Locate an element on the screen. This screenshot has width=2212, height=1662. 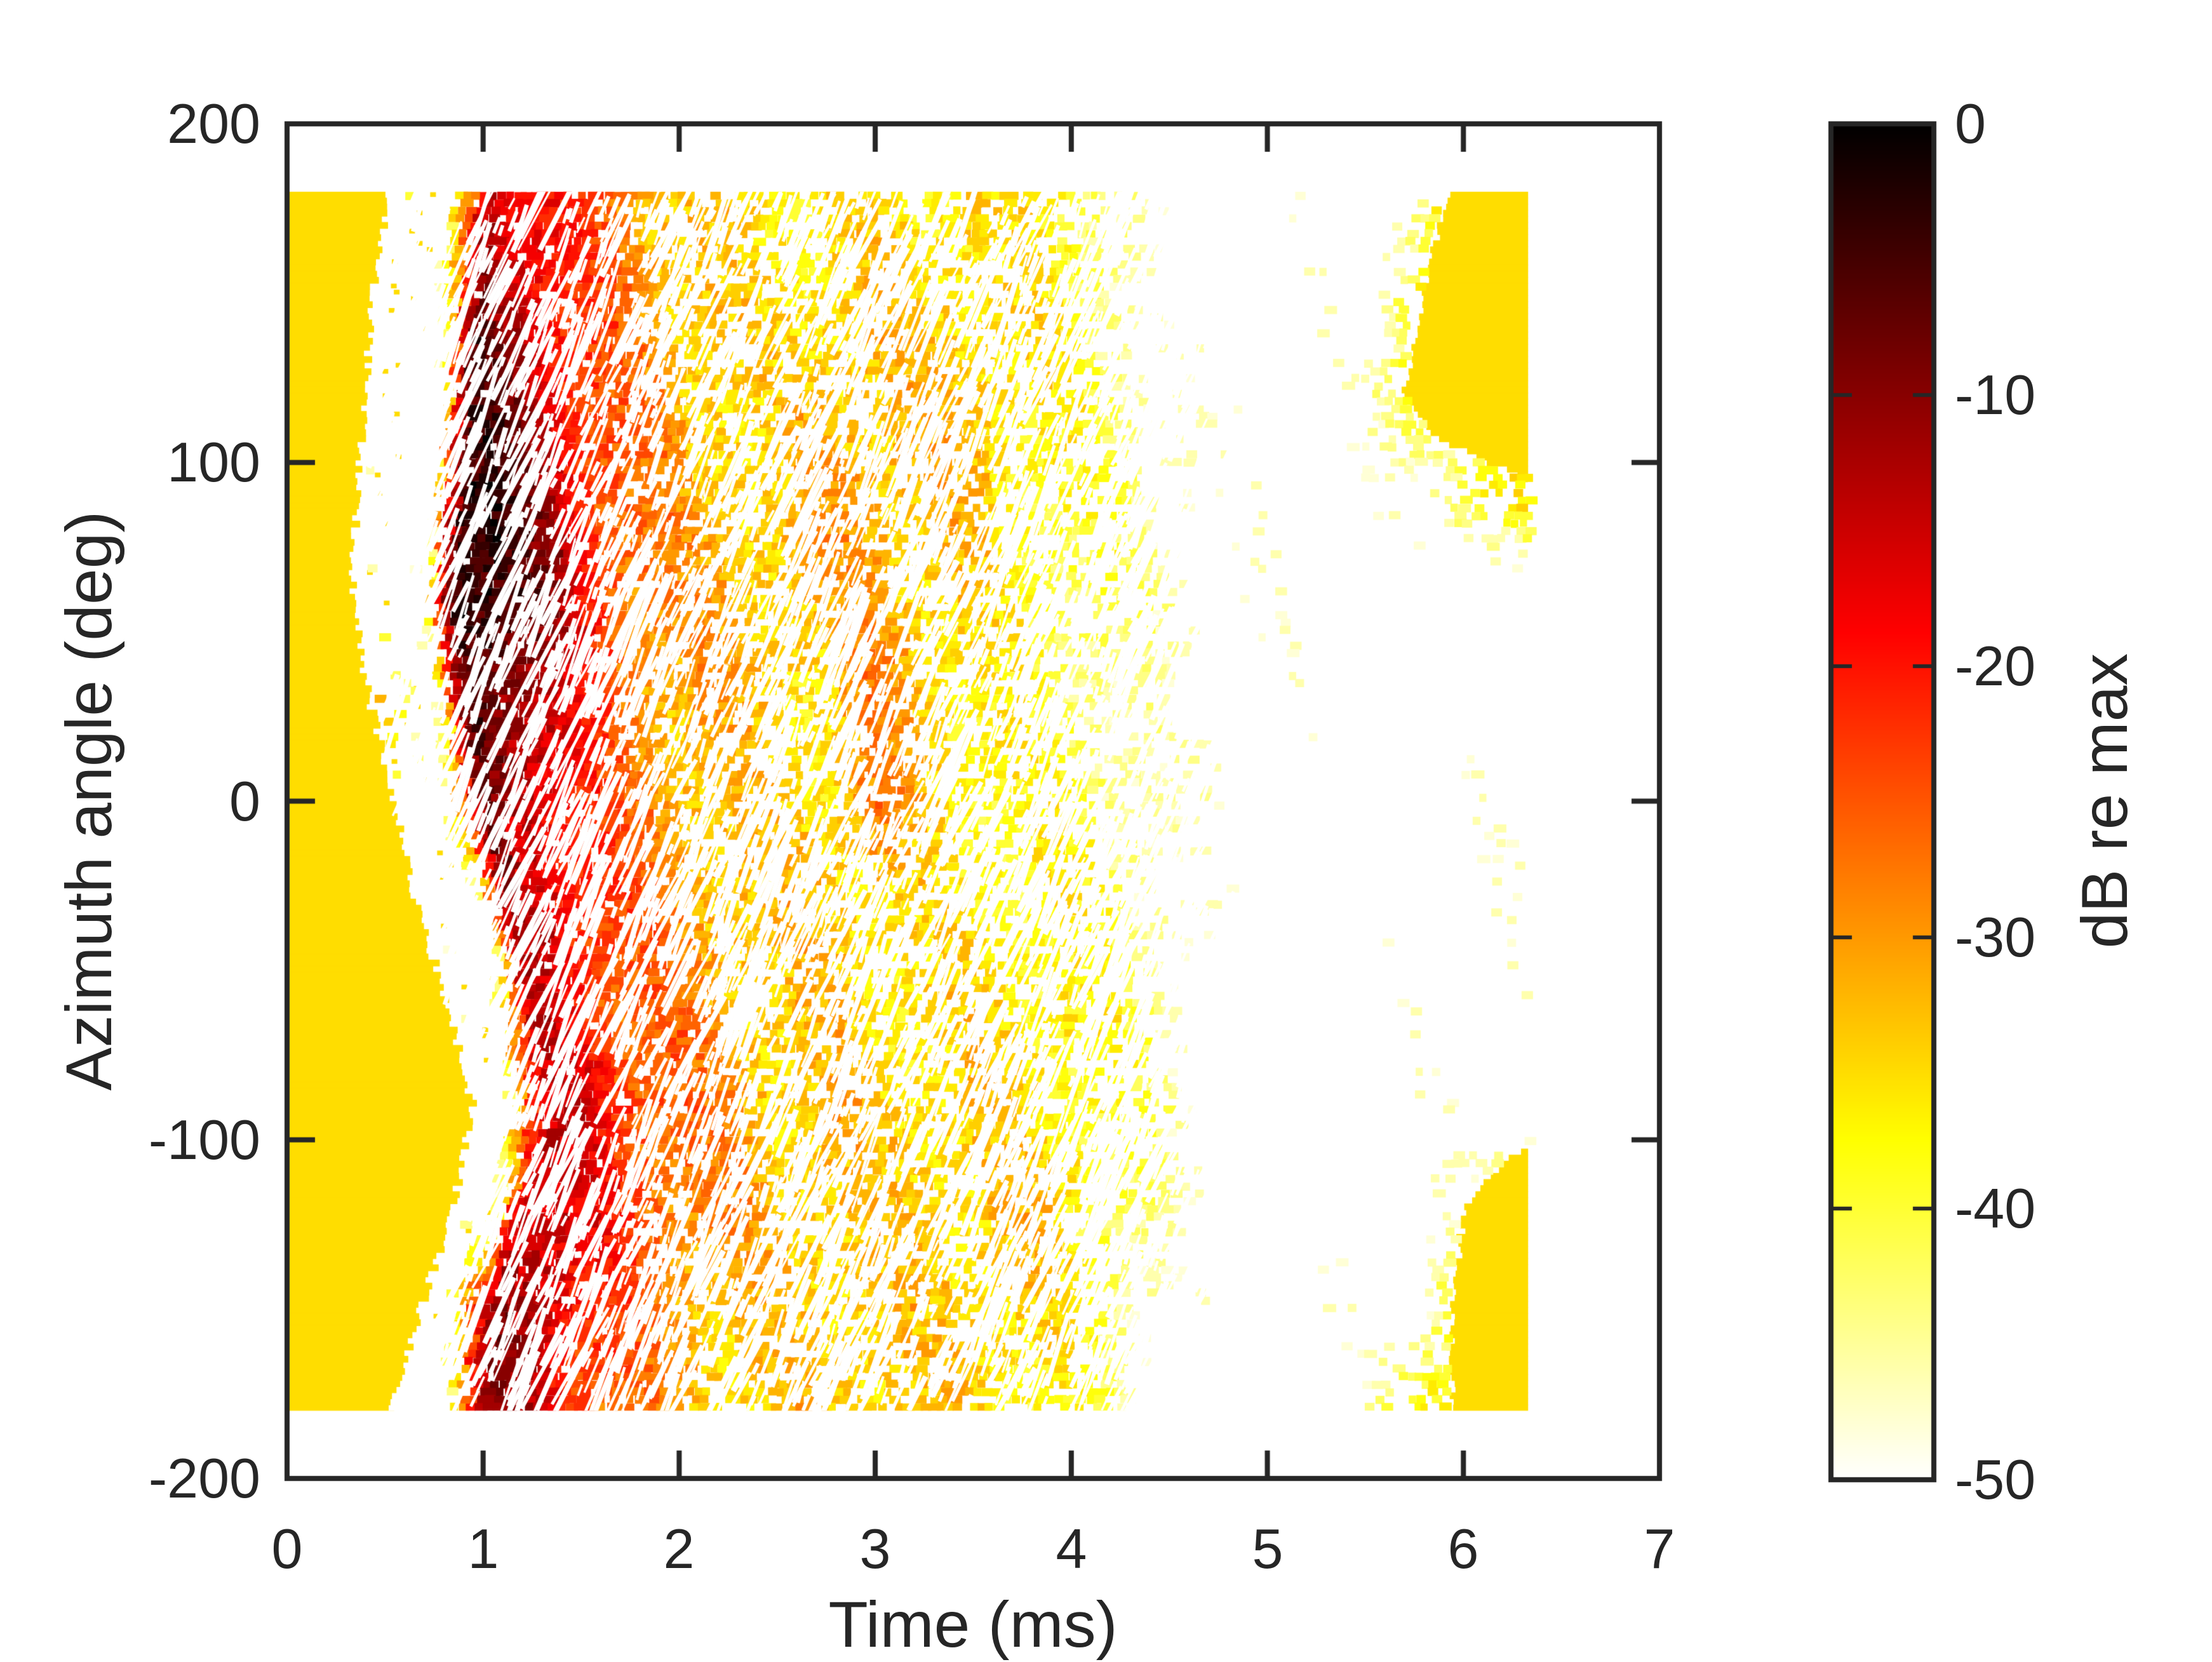
x-tick-label: 7 is located at coordinates (1660, 1548).